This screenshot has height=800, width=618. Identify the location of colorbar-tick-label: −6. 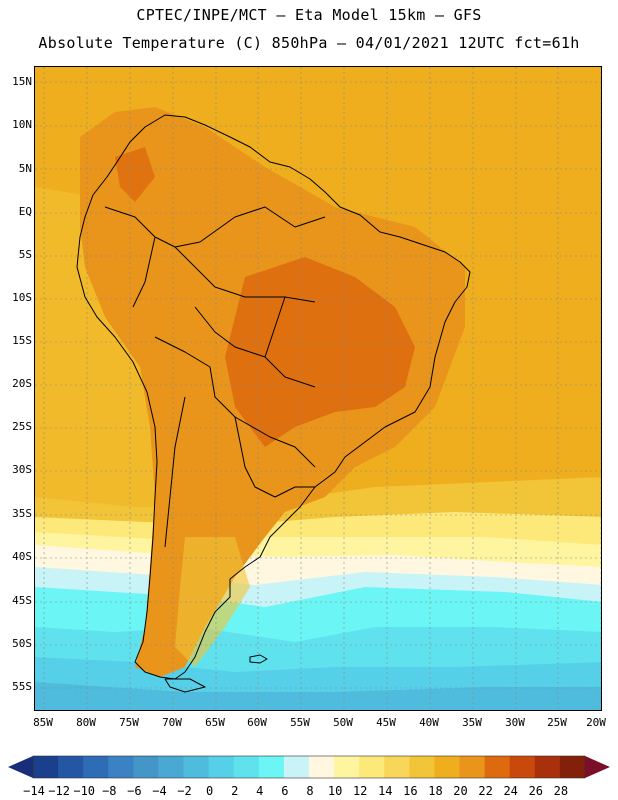
(134, 791).